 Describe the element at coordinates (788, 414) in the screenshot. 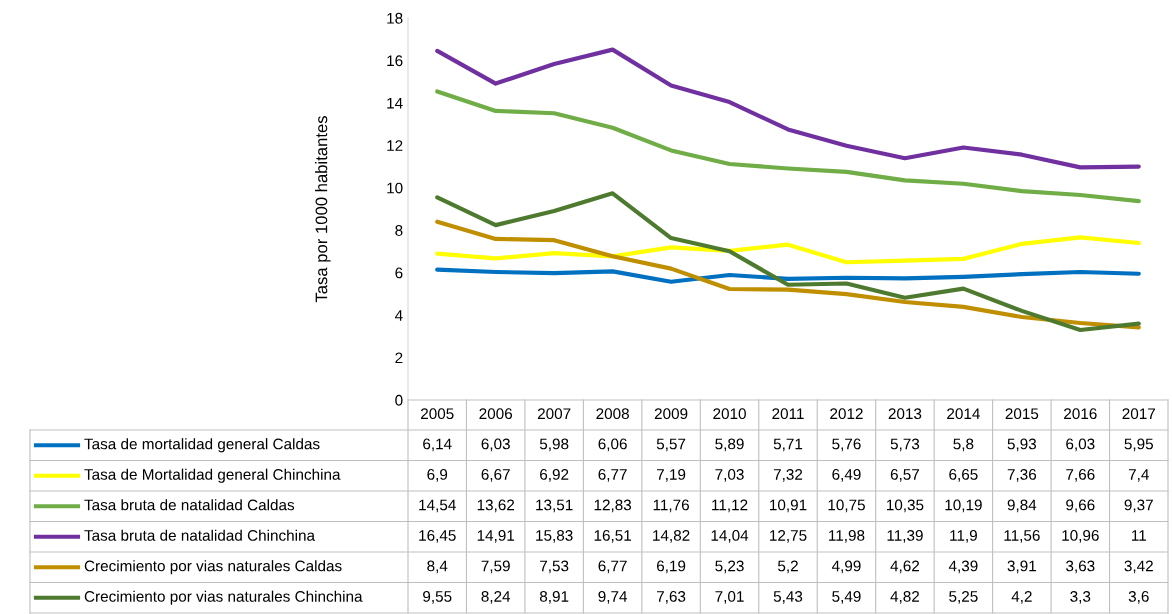

I see `x-tick-label: 2011` at that location.